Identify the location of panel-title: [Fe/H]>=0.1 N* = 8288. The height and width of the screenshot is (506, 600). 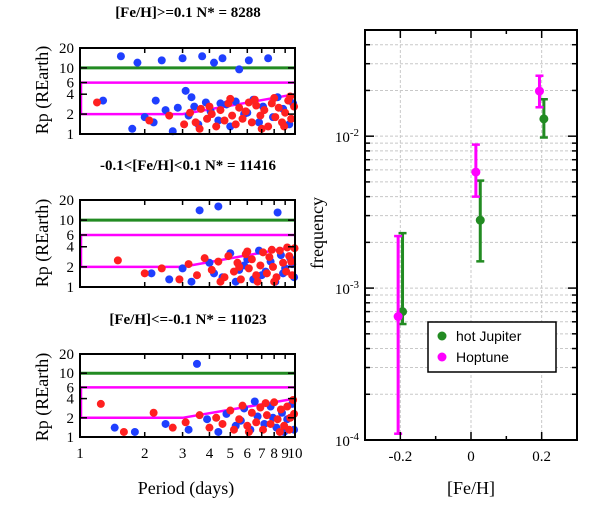
(188, 13).